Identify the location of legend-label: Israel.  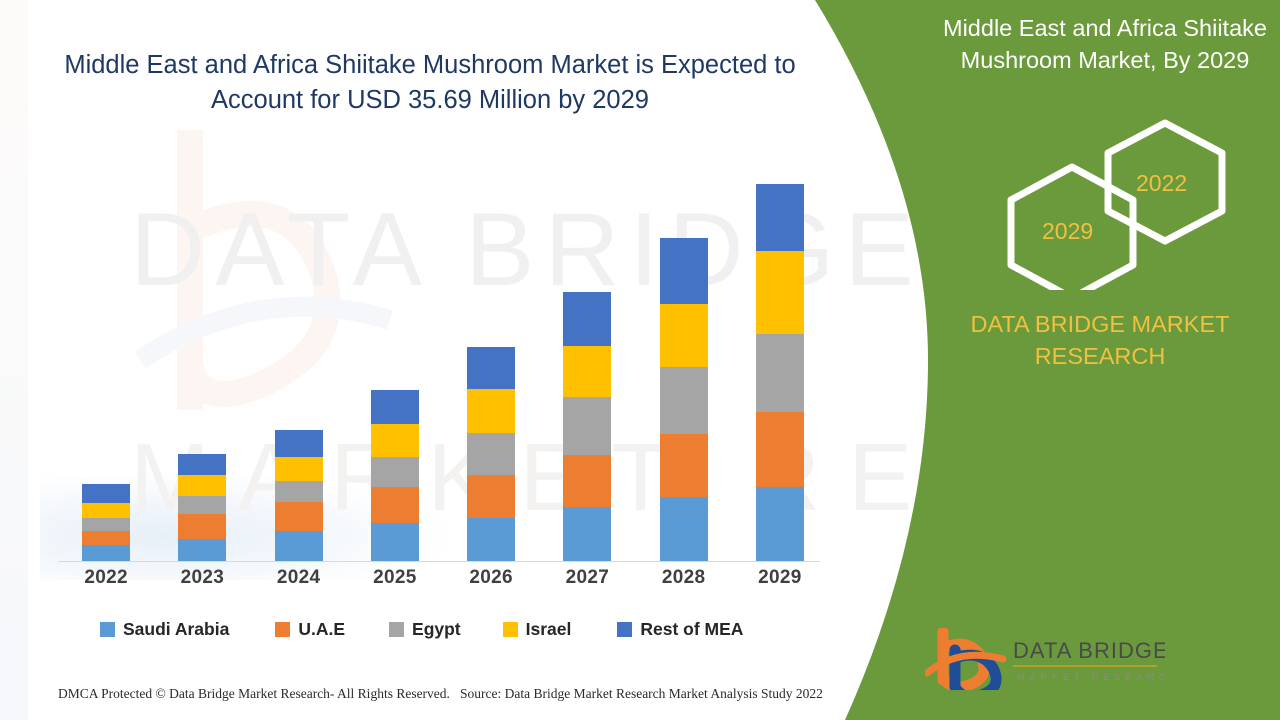
(548, 628).